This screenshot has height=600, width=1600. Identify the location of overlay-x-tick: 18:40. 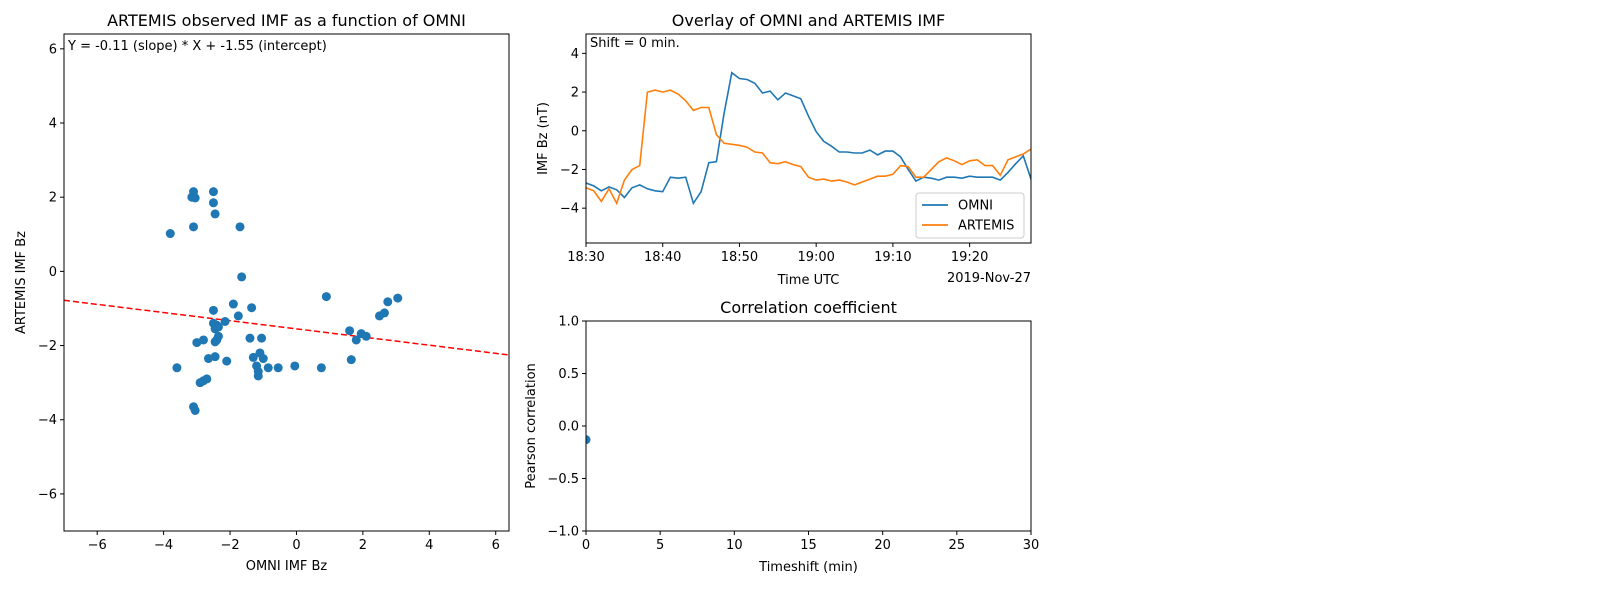
(662, 257).